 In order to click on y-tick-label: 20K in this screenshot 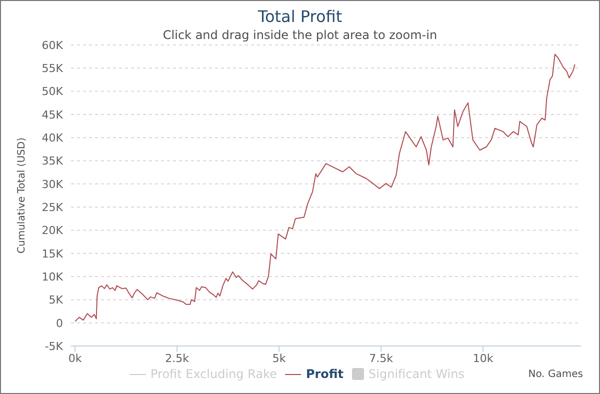, I will do `click(53, 231)`.